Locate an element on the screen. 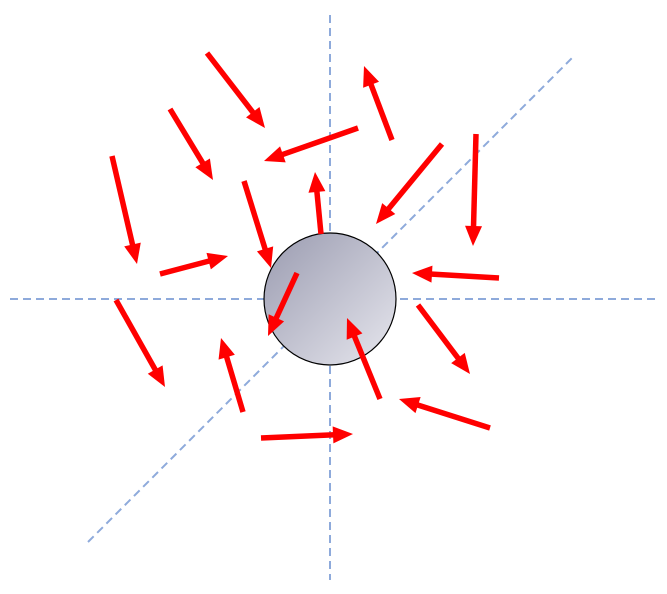 Image resolution: width=667 pixels, height=594 pixels. arrow-12-shaft is located at coordinates (438, 332).